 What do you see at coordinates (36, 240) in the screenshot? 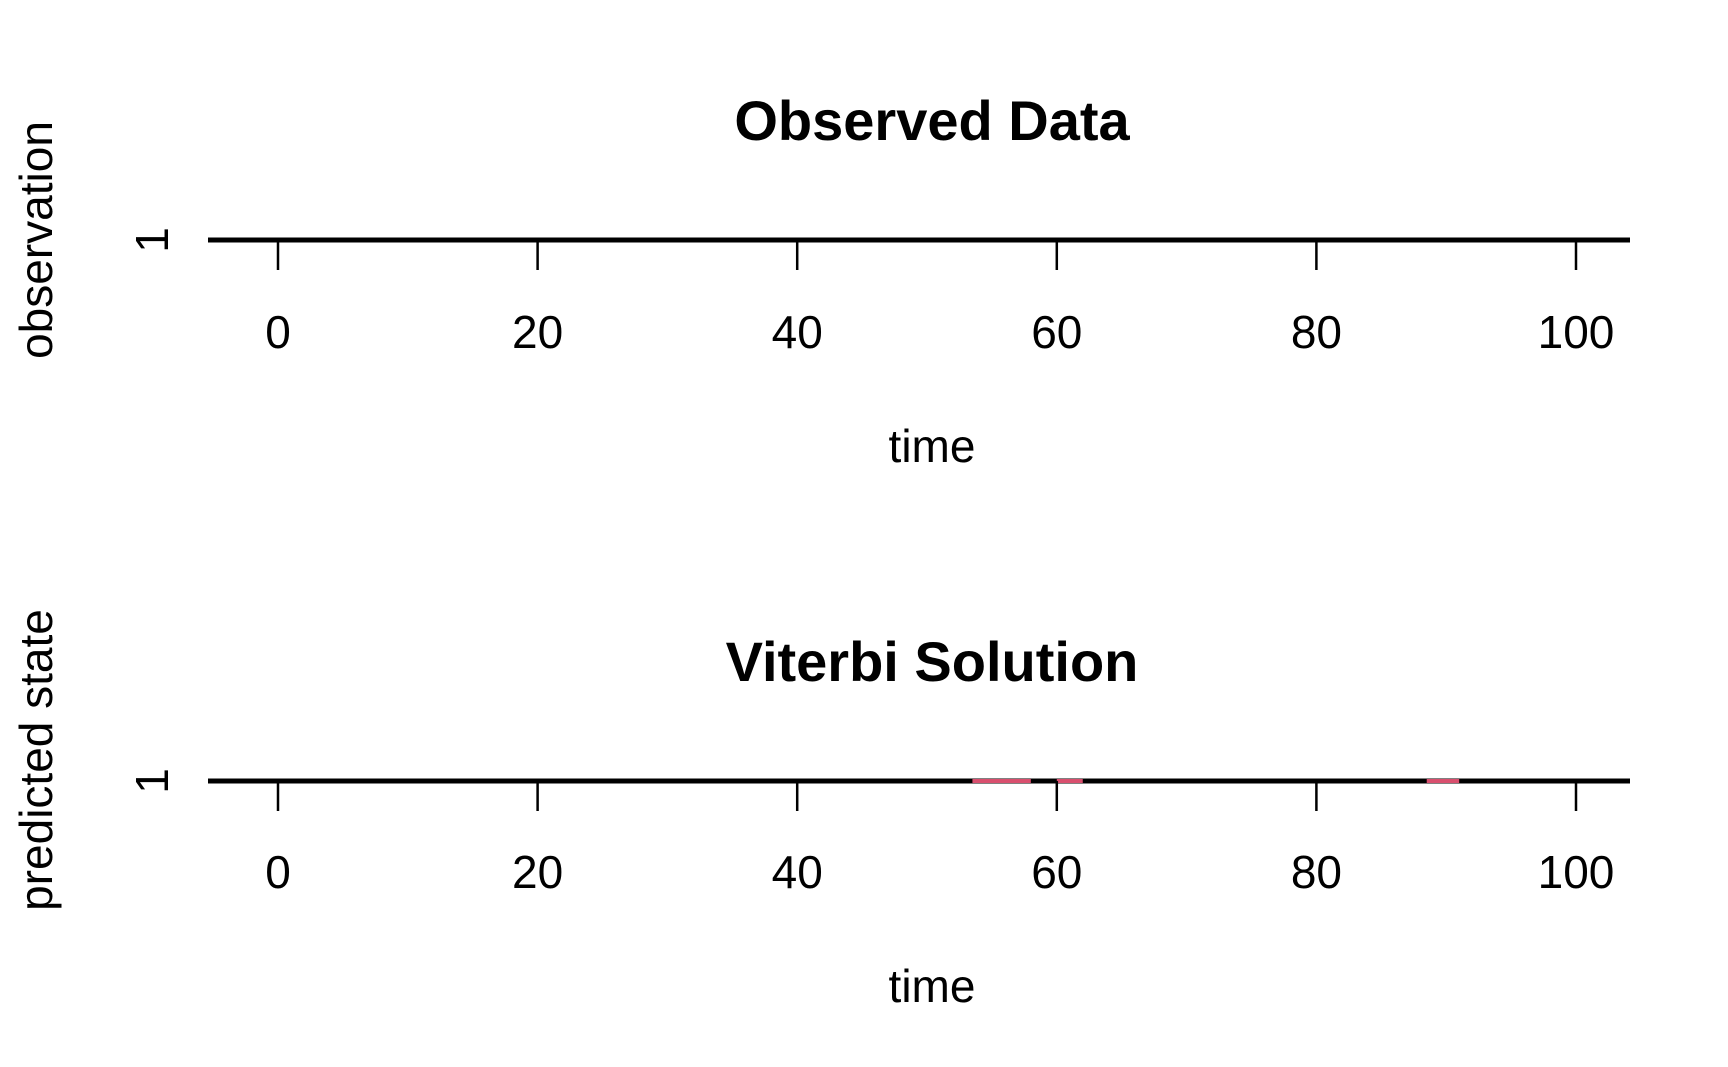
I see `y-axis-label: observation` at bounding box center [36, 240].